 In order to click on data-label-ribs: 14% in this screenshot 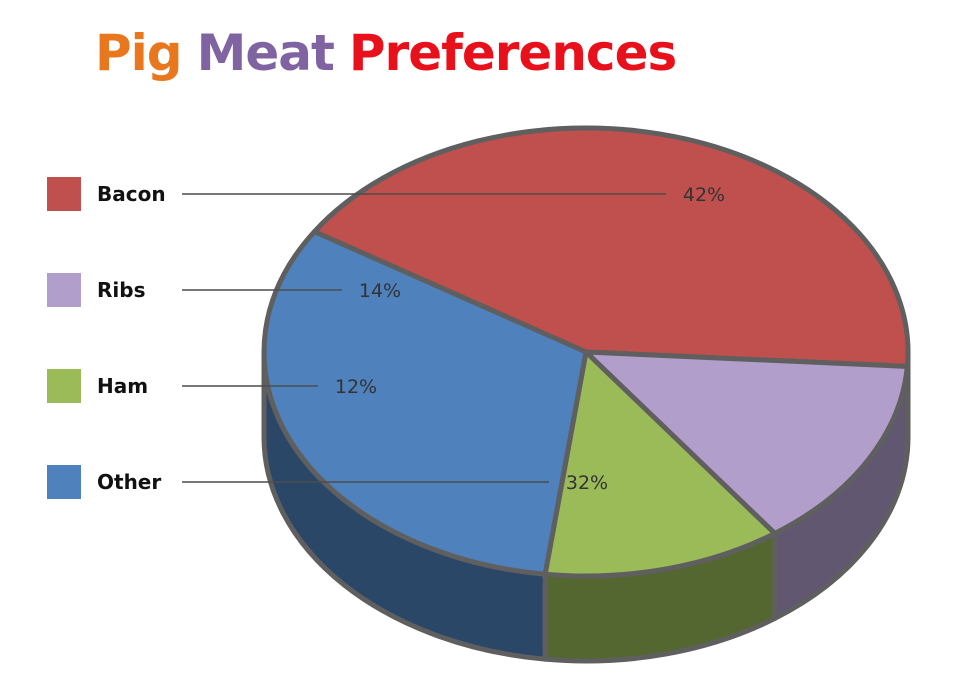, I will do `click(380, 291)`.